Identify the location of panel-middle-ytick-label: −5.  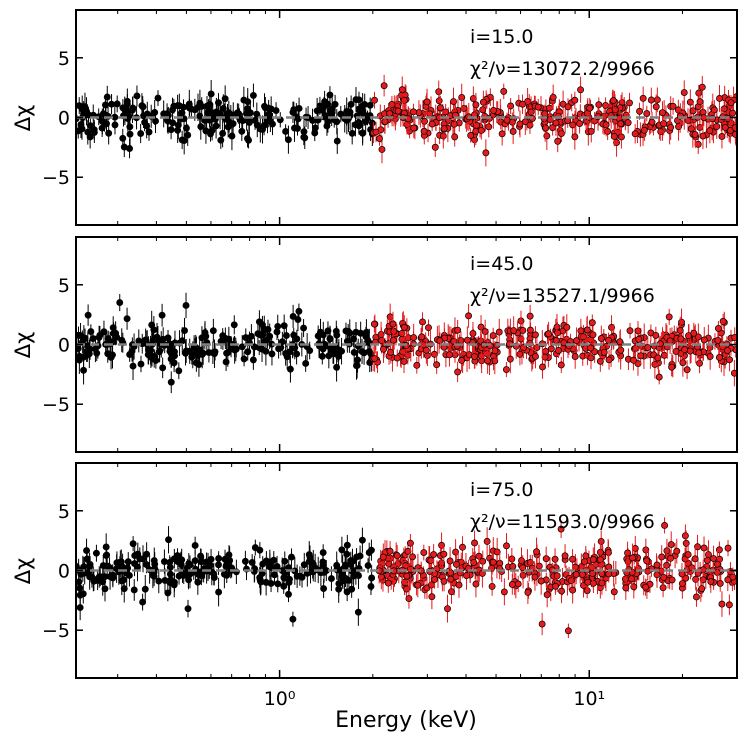
(56, 405).